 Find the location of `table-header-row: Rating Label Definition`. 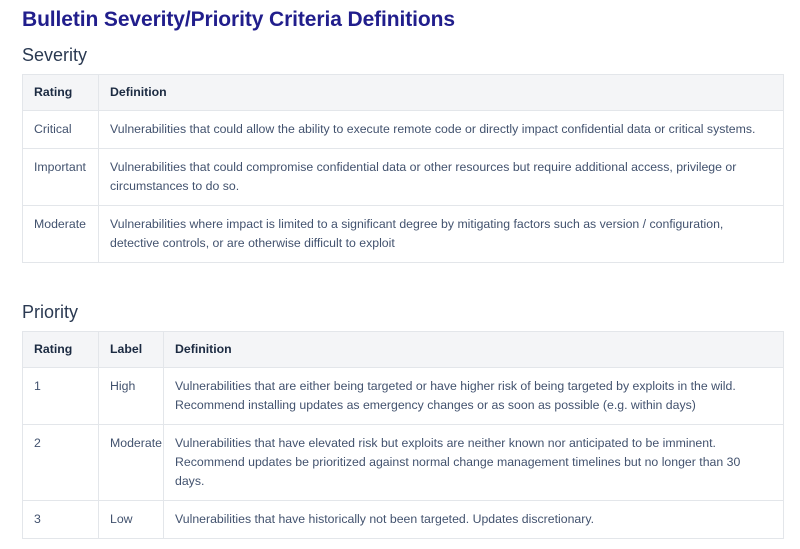

table-header-row: Rating Label Definition is located at coordinates (403, 349).